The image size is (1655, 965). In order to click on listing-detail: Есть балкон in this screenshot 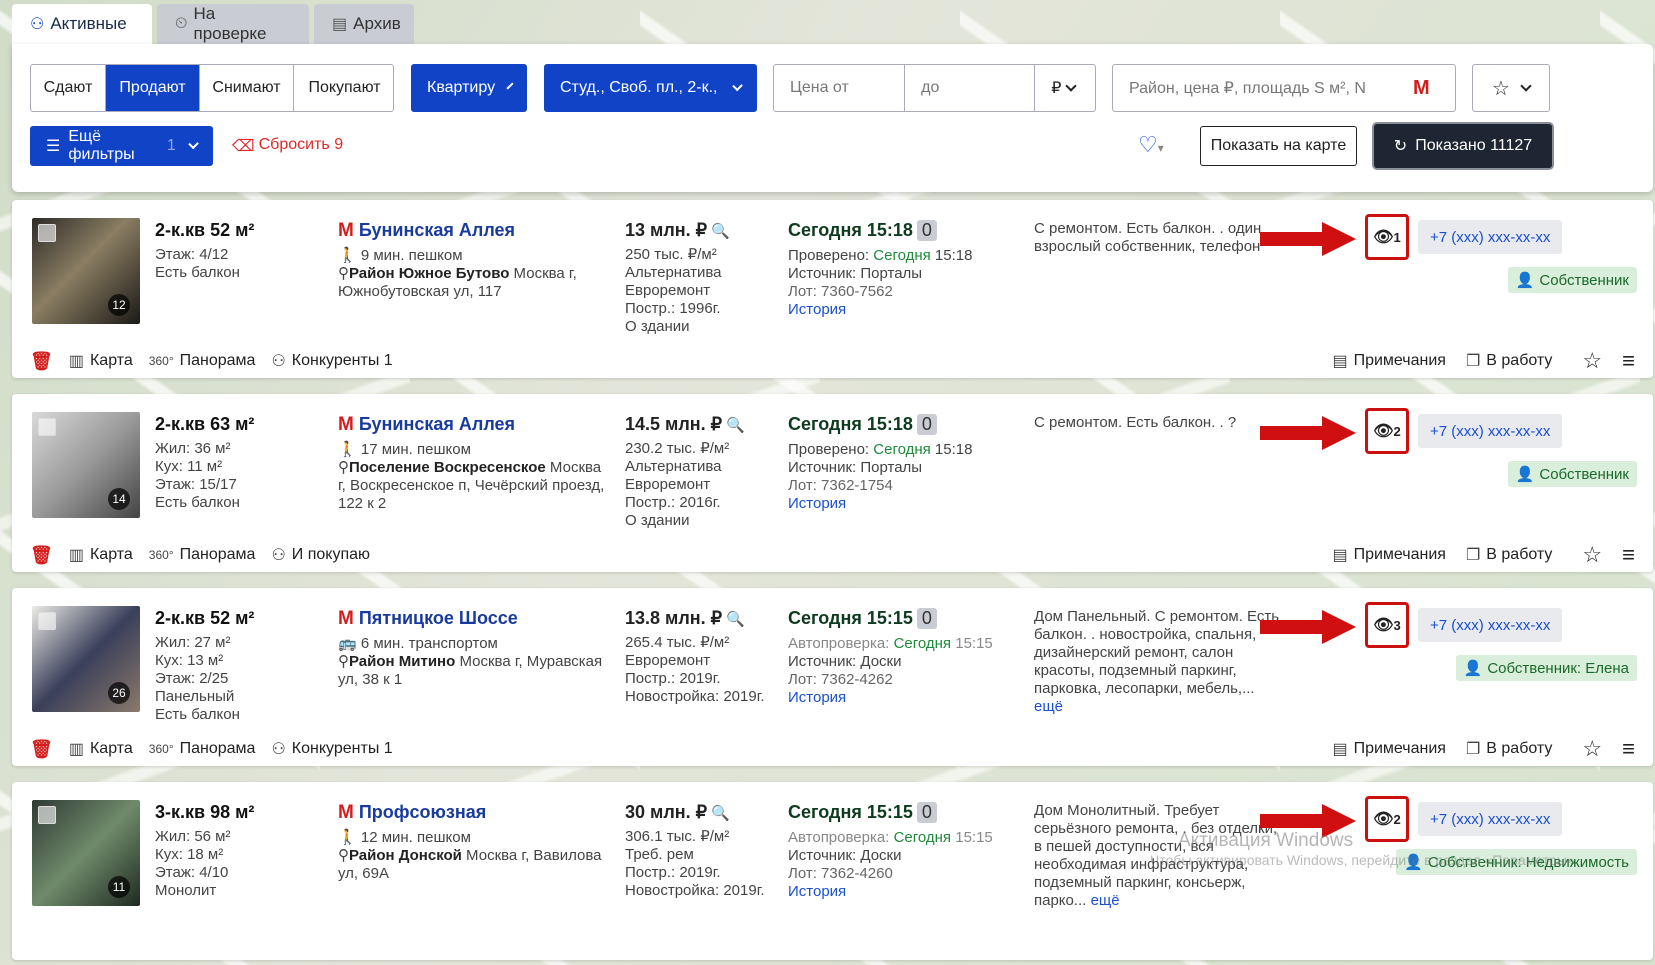, I will do `click(197, 272)`.